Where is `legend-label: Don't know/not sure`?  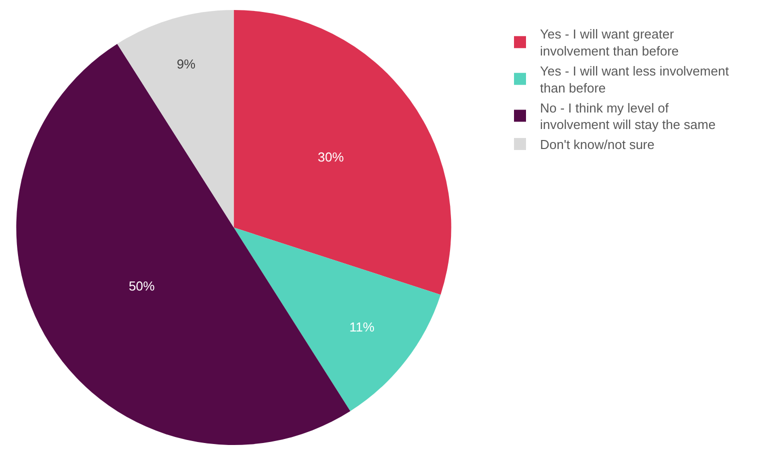 legend-label: Don't know/not sure is located at coordinates (597, 144).